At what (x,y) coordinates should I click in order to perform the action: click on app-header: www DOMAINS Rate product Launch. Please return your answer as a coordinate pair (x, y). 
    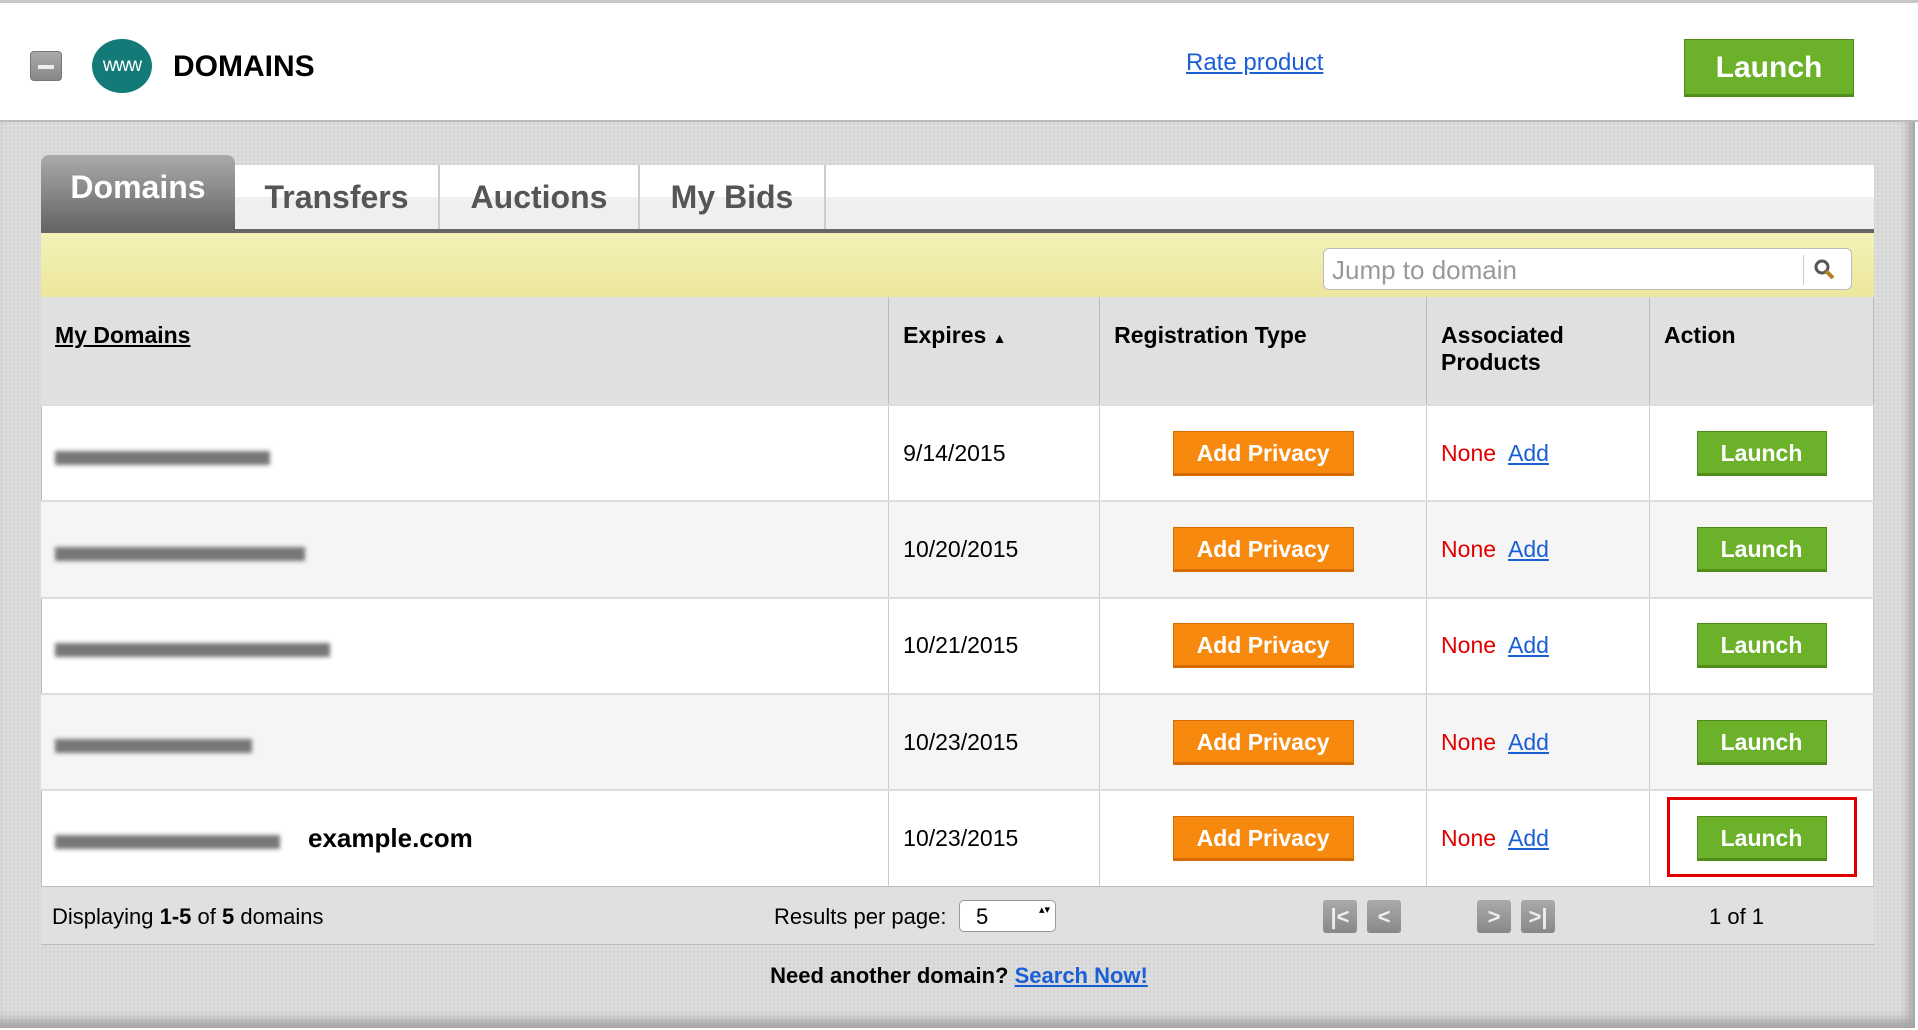
    Looking at the image, I should click on (959, 61).